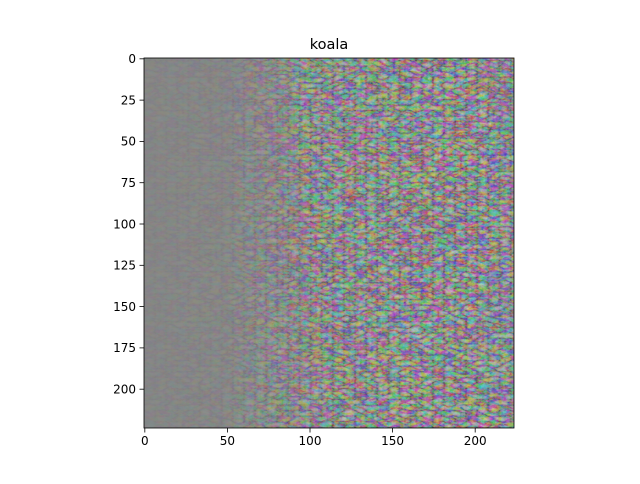 The image size is (640, 484). Describe the element at coordinates (124, 266) in the screenshot. I see `y-tick-label: 125` at that location.